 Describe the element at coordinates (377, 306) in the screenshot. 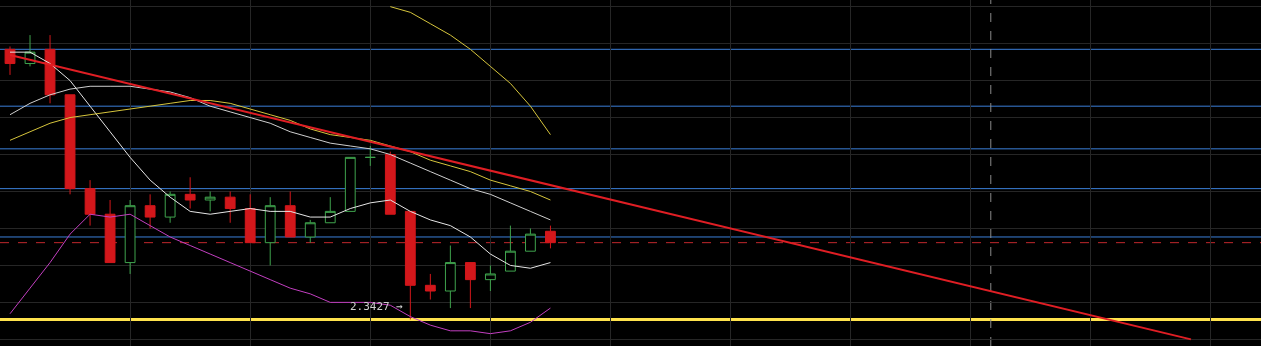

I see `ref-line-label: 2.3427 →` at that location.